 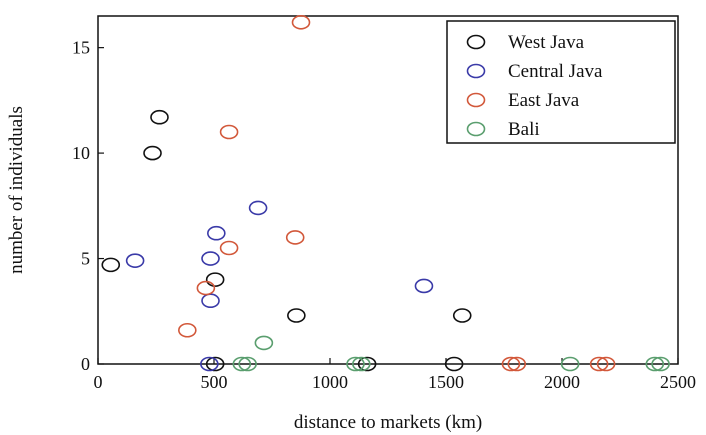 What do you see at coordinates (446, 382) in the screenshot?
I see `x-tick-label: 1500` at bounding box center [446, 382].